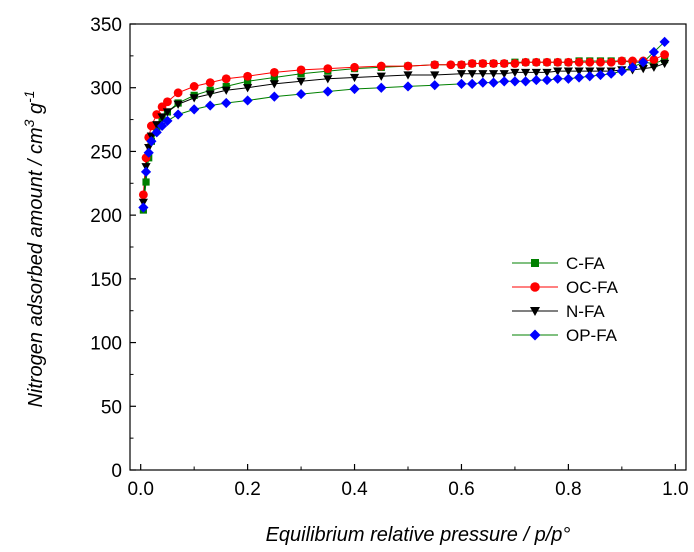 The height and width of the screenshot is (552, 694). Describe the element at coordinates (247, 489) in the screenshot. I see `x-tick-label: 0.2` at that location.